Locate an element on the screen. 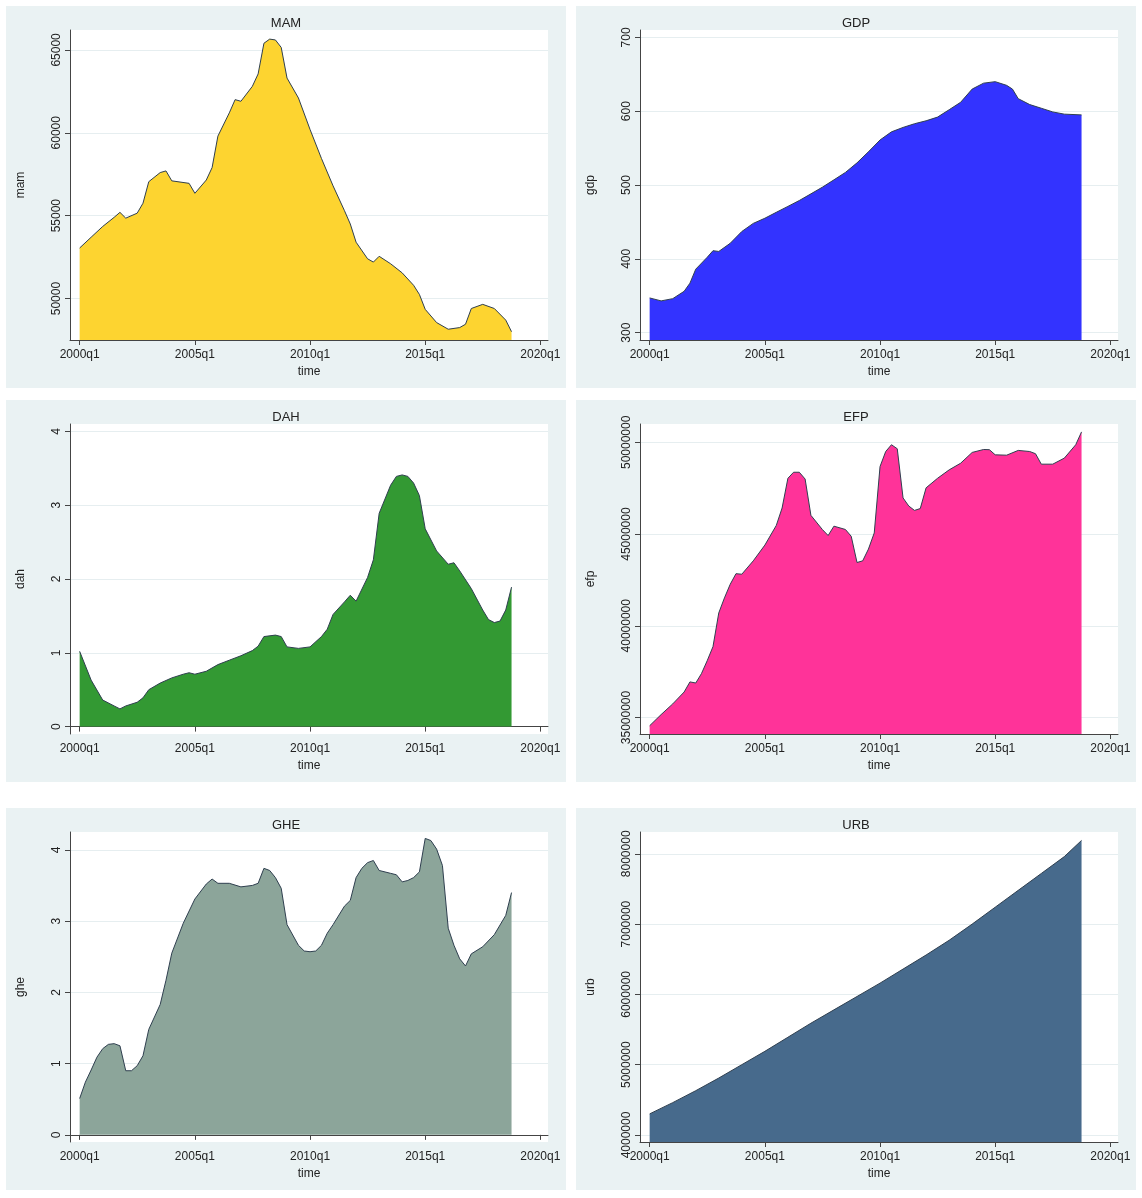  y-tick-label: 60000 is located at coordinates (56, 132).